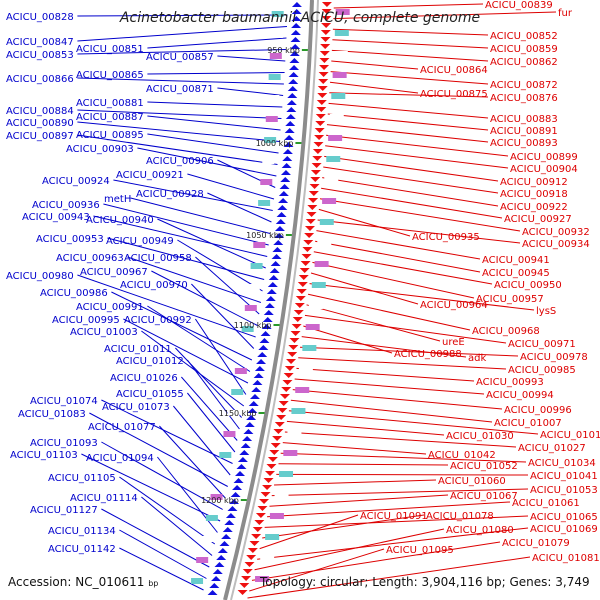  Describe the element at coordinates (122, 427) in the screenshot. I see `left-gene-label: ACICU_01077` at that location.